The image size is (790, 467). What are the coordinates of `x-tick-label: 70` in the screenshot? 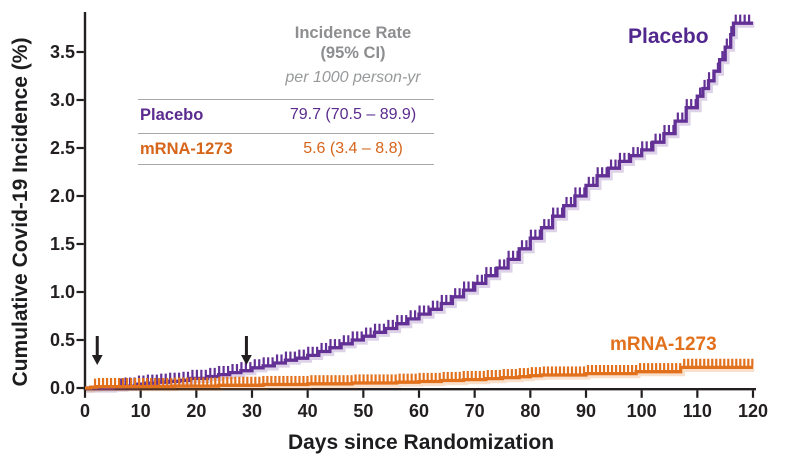 It's located at (474, 411).